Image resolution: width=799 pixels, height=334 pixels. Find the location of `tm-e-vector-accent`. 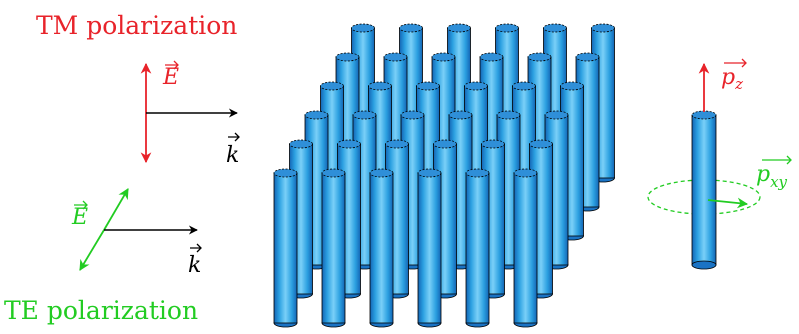

tm-e-vector-accent is located at coordinates (172, 65).